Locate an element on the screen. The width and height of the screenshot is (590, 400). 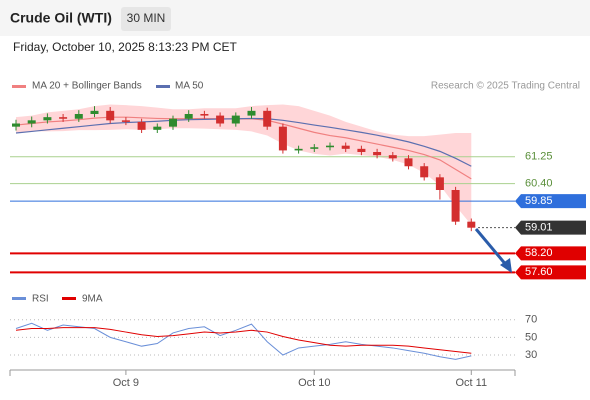
header-bar is located at coordinates (295, 18).